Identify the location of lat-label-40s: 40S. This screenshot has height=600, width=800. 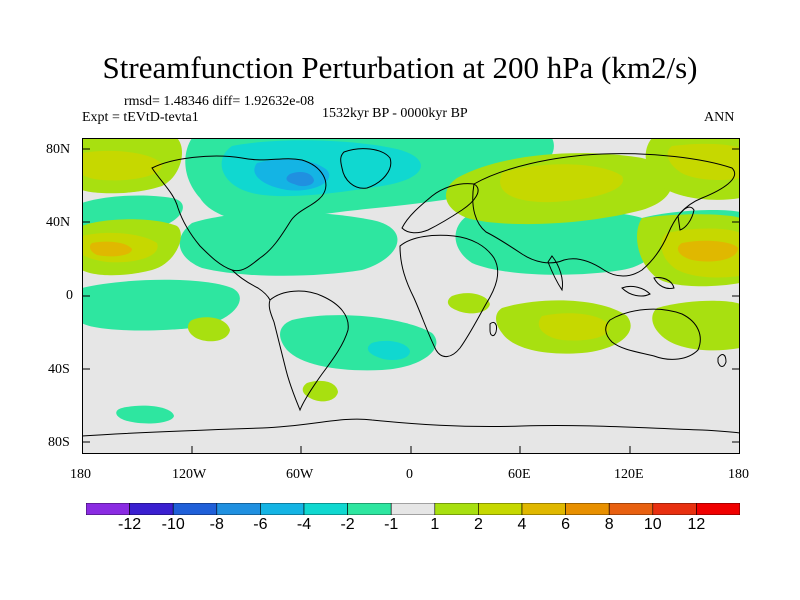
(59, 369).